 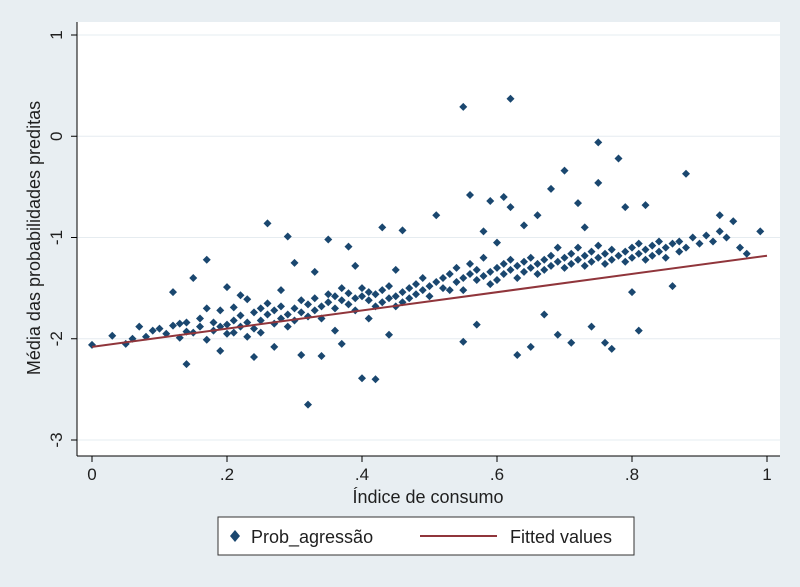 What do you see at coordinates (91, 474) in the screenshot?
I see `x-tick-label: 0` at bounding box center [91, 474].